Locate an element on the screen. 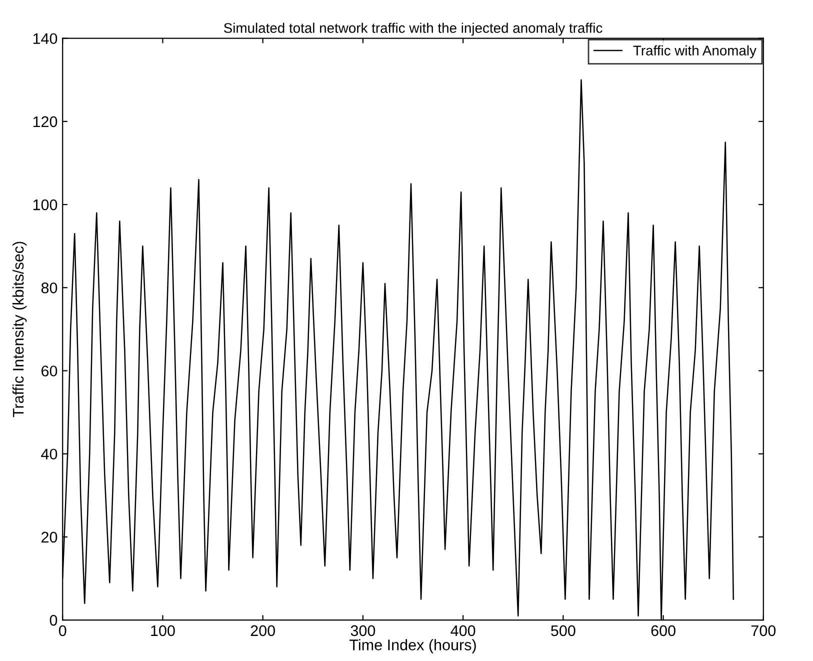 The height and width of the screenshot is (661, 813). y-tick-label: 140 is located at coordinates (45, 38).